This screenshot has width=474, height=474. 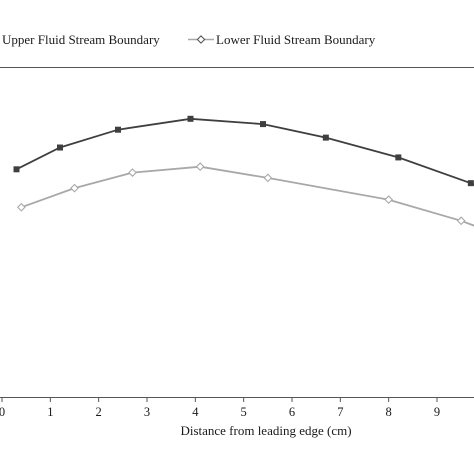 I want to click on legend-diamond-lower, so click(x=201, y=39).